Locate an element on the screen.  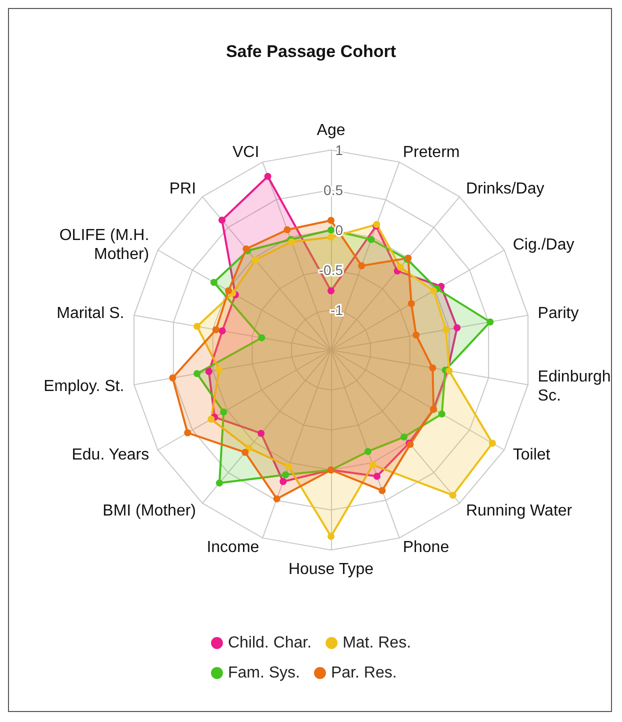
legend-label: Fam. Sys. is located at coordinates (264, 673).